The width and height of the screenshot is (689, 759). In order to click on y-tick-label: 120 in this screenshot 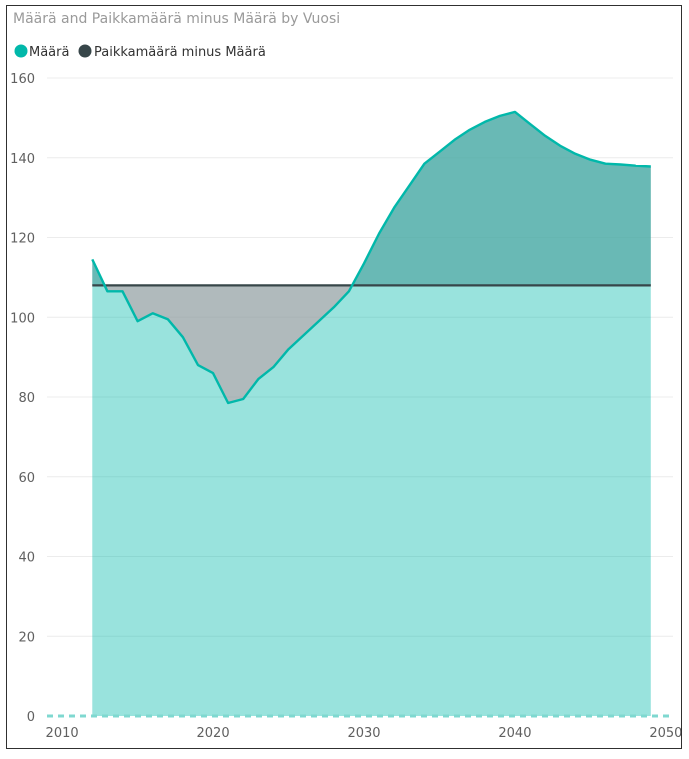, I will do `click(22, 239)`.